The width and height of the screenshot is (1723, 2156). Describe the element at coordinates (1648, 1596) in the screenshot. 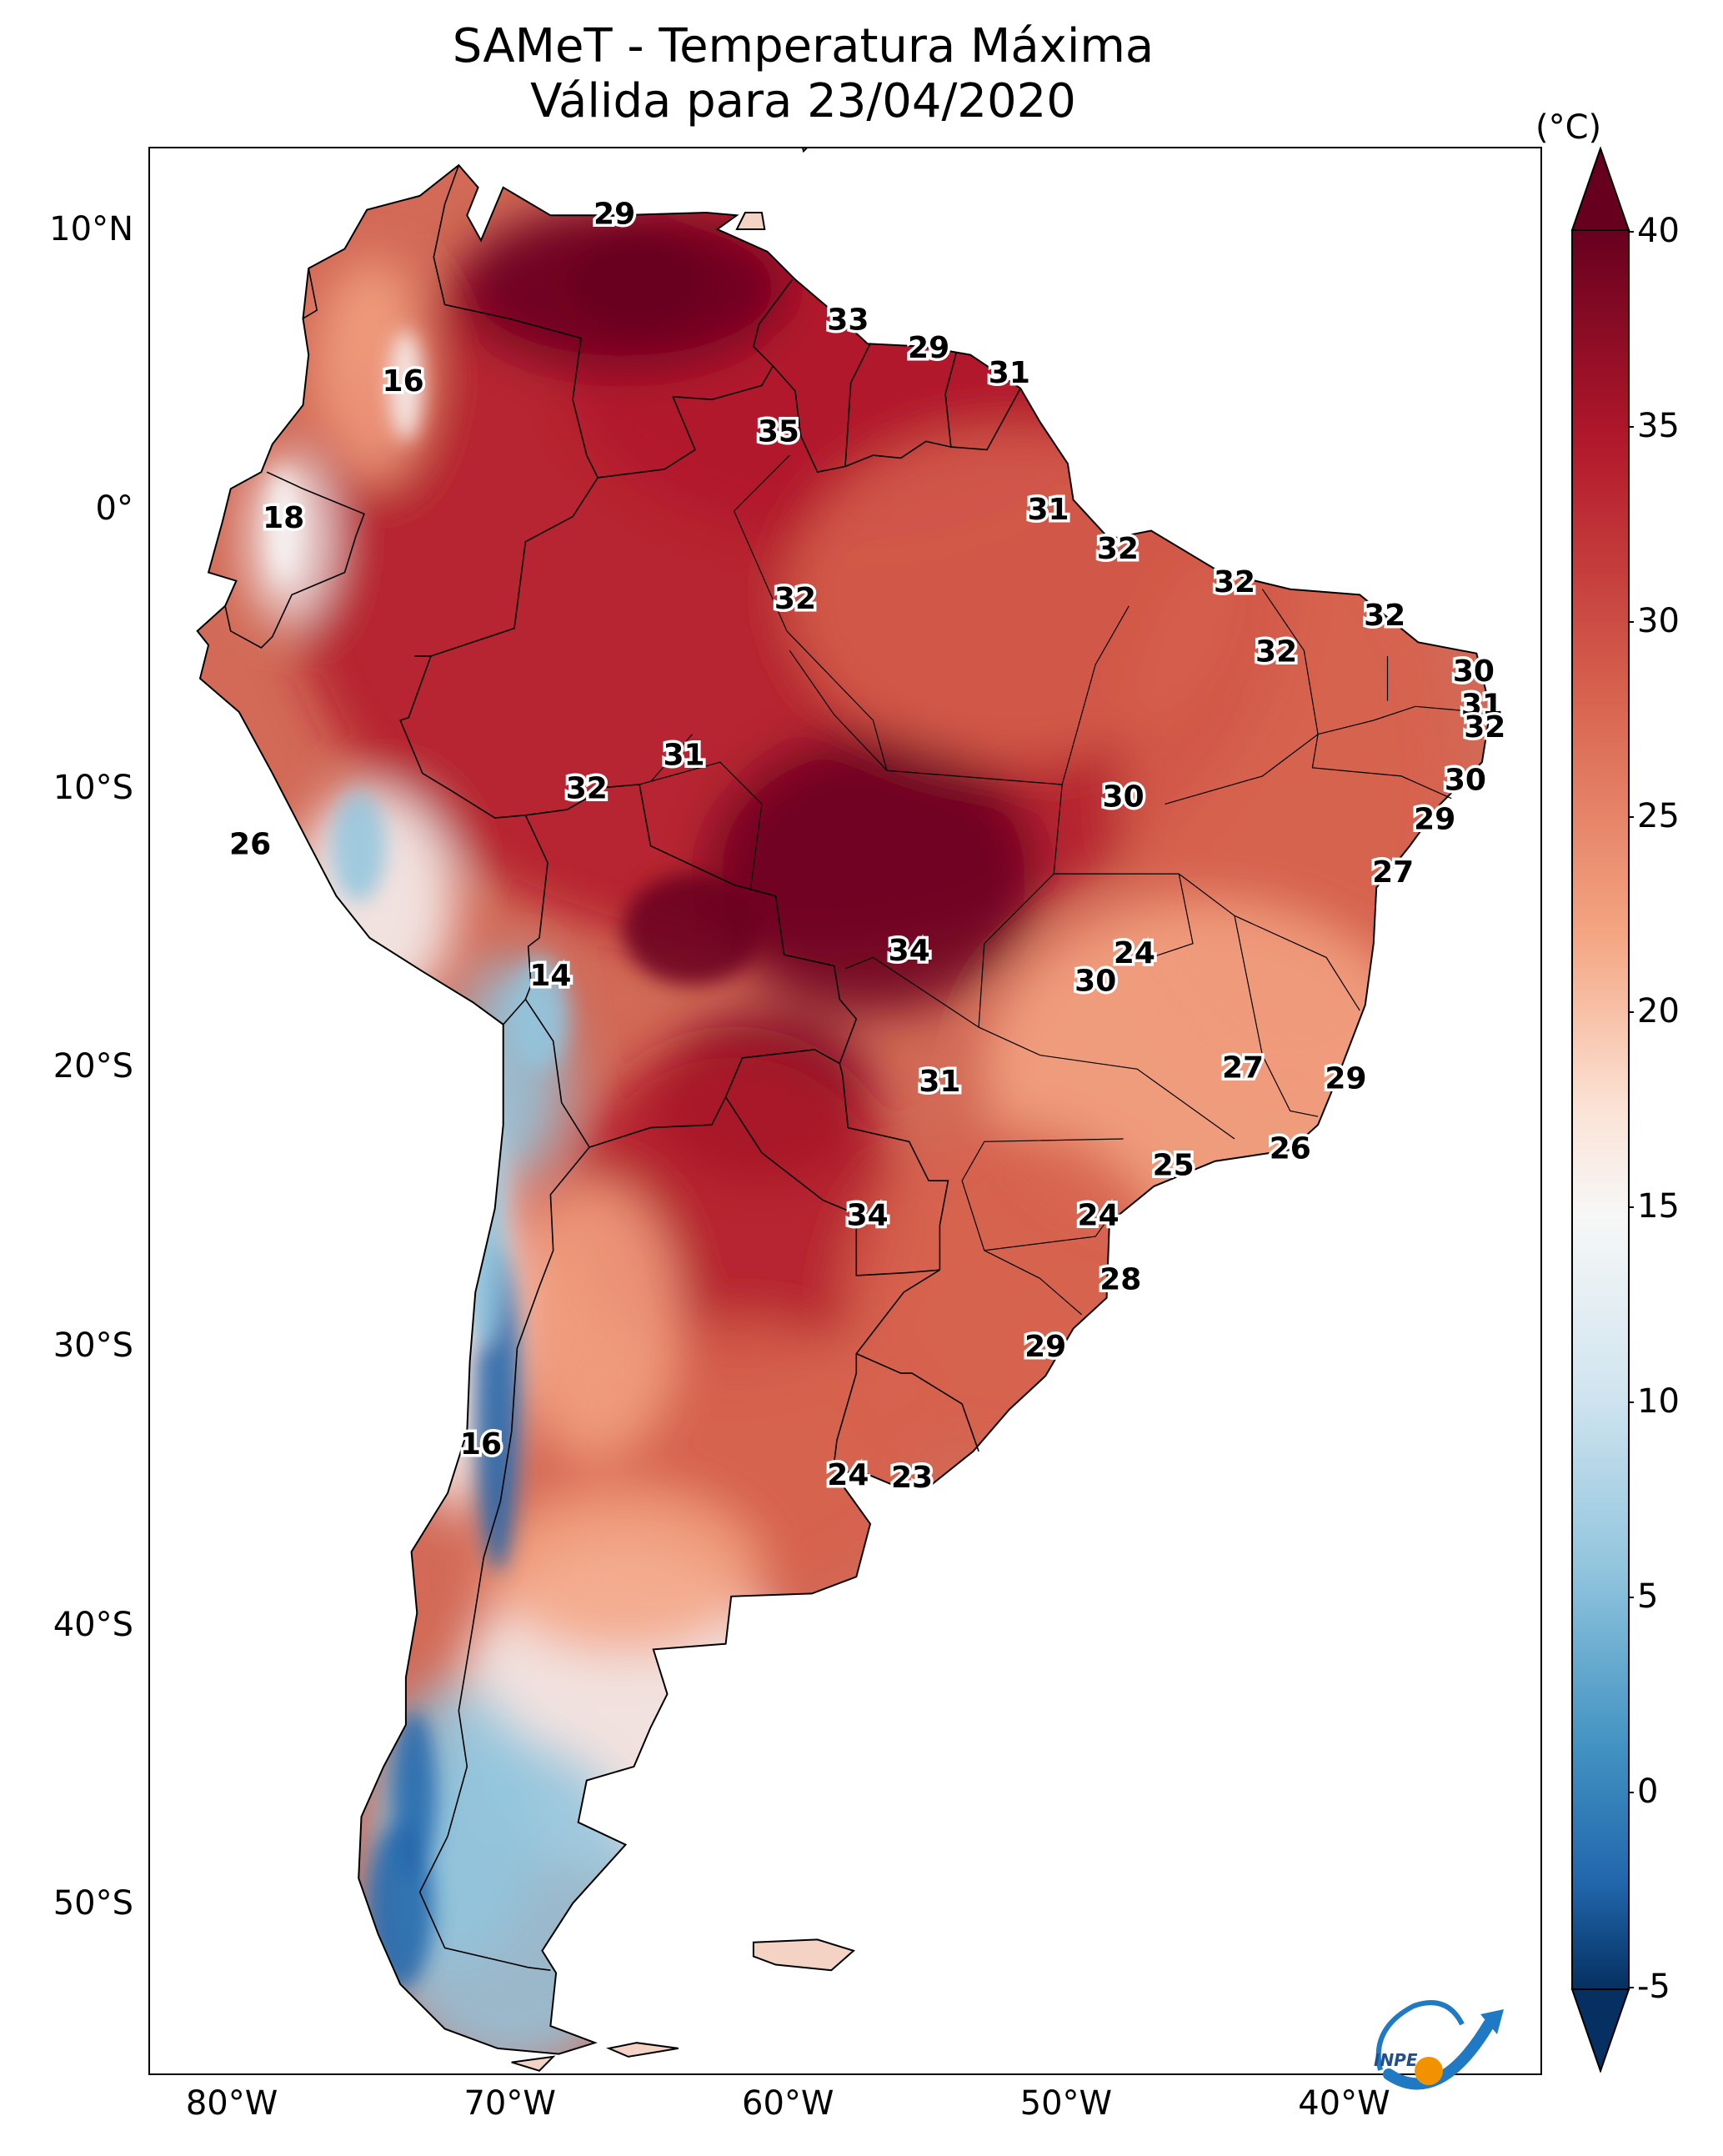

I see `colorbar-tick-label: 5` at that location.